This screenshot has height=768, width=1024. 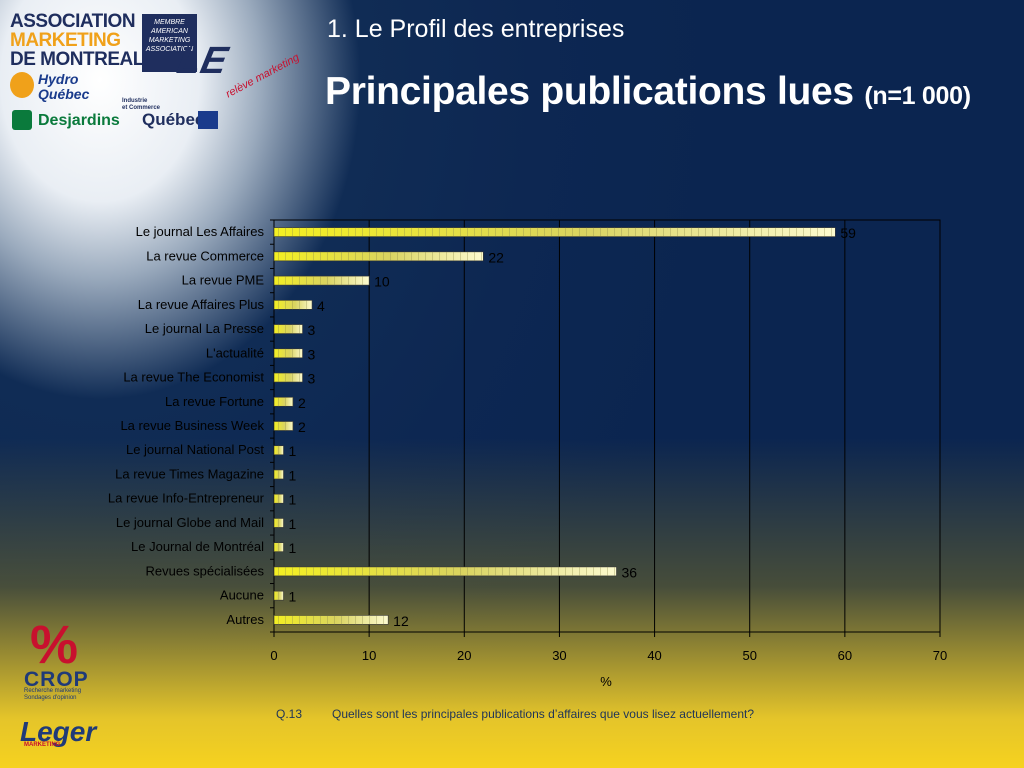 What do you see at coordinates (382, 282) in the screenshot?
I see `value-label: 10` at bounding box center [382, 282].